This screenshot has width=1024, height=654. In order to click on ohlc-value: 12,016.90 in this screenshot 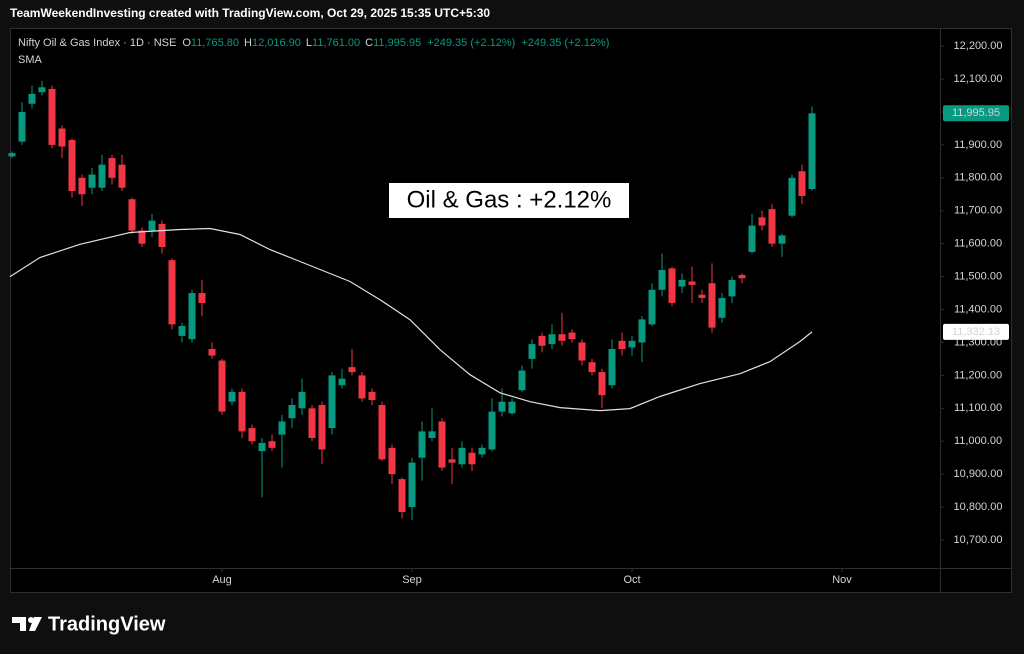, I will do `click(276, 43)`.